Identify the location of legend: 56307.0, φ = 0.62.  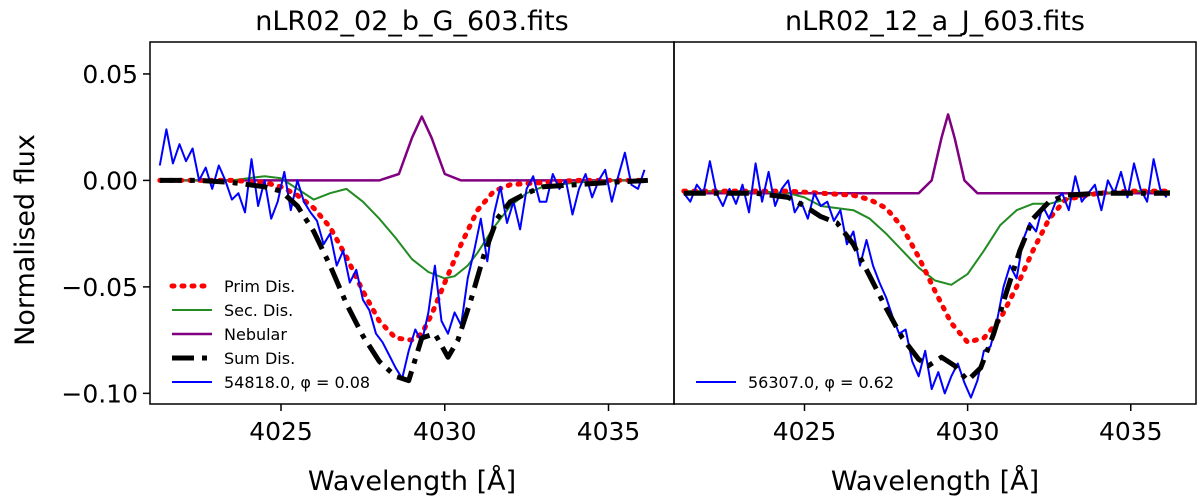
(795, 382).